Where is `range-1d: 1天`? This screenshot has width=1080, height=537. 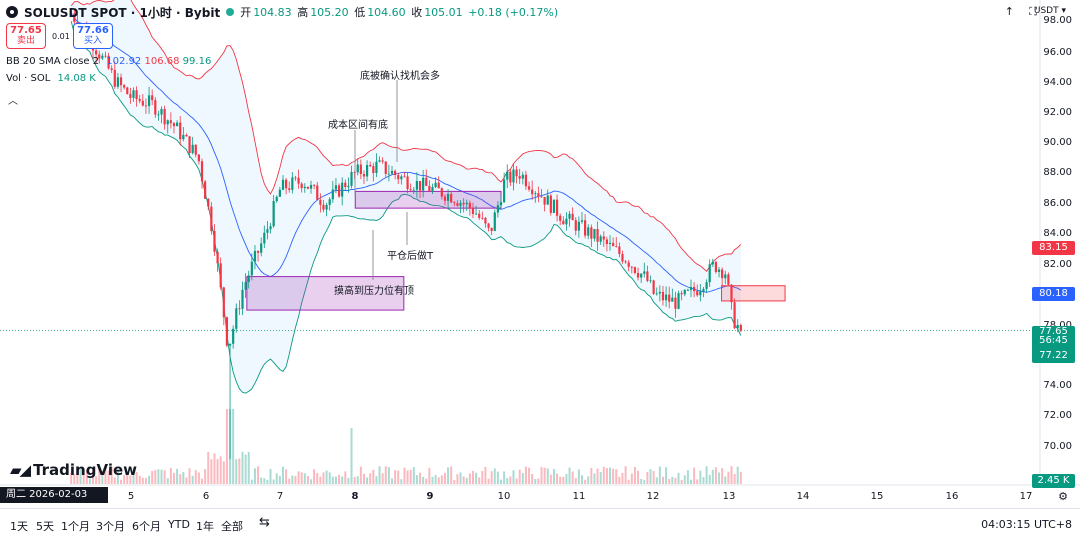 range-1d: 1天 is located at coordinates (19, 526).